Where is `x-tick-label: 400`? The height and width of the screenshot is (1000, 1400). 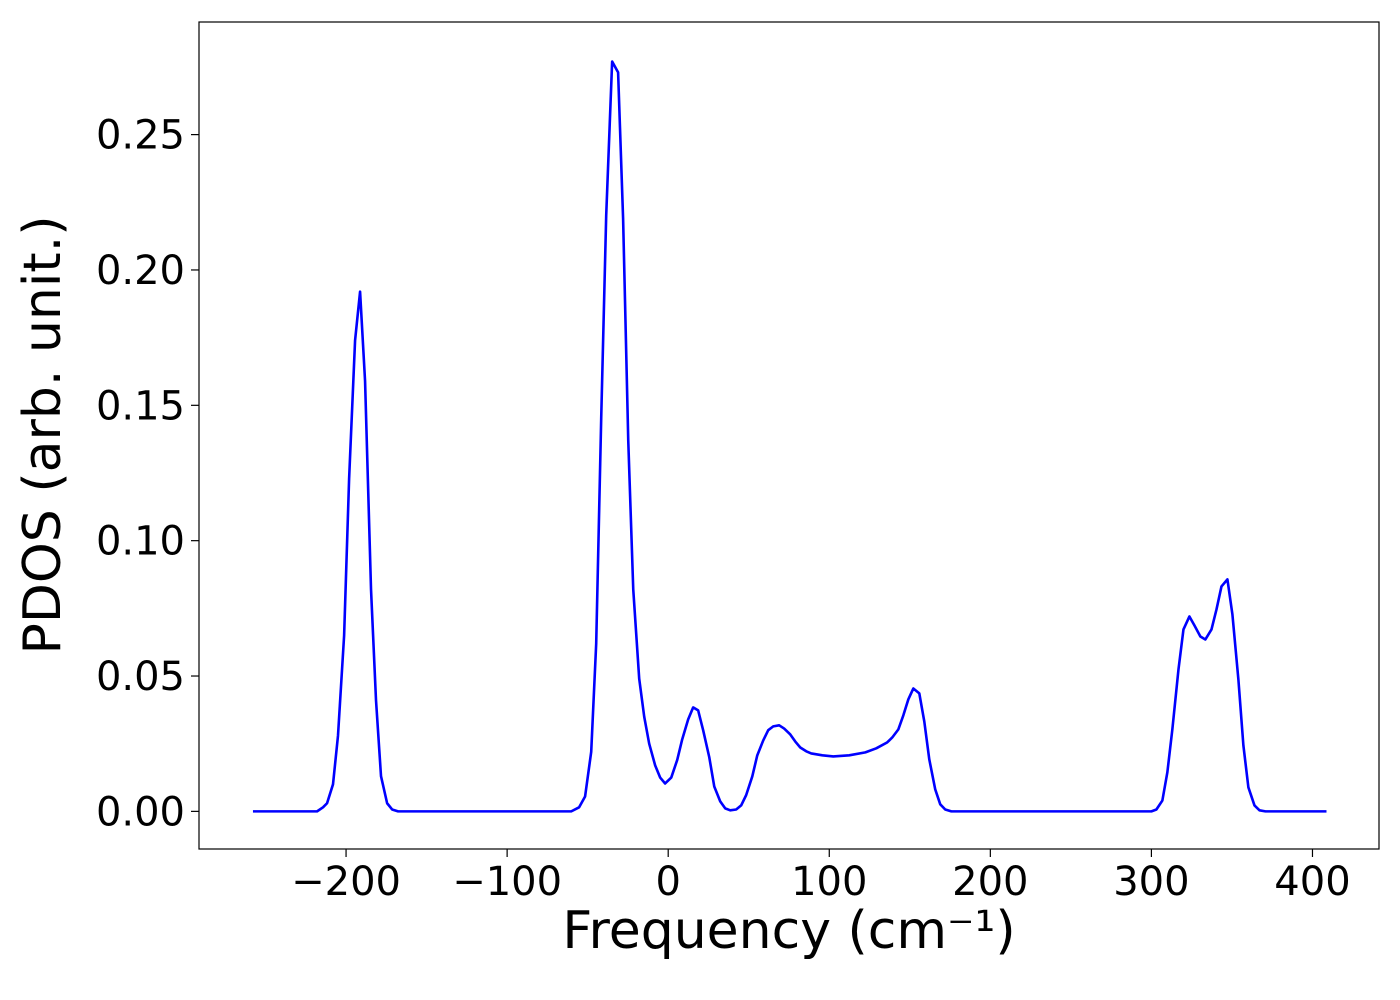 x-tick-label: 400 is located at coordinates (1312, 882).